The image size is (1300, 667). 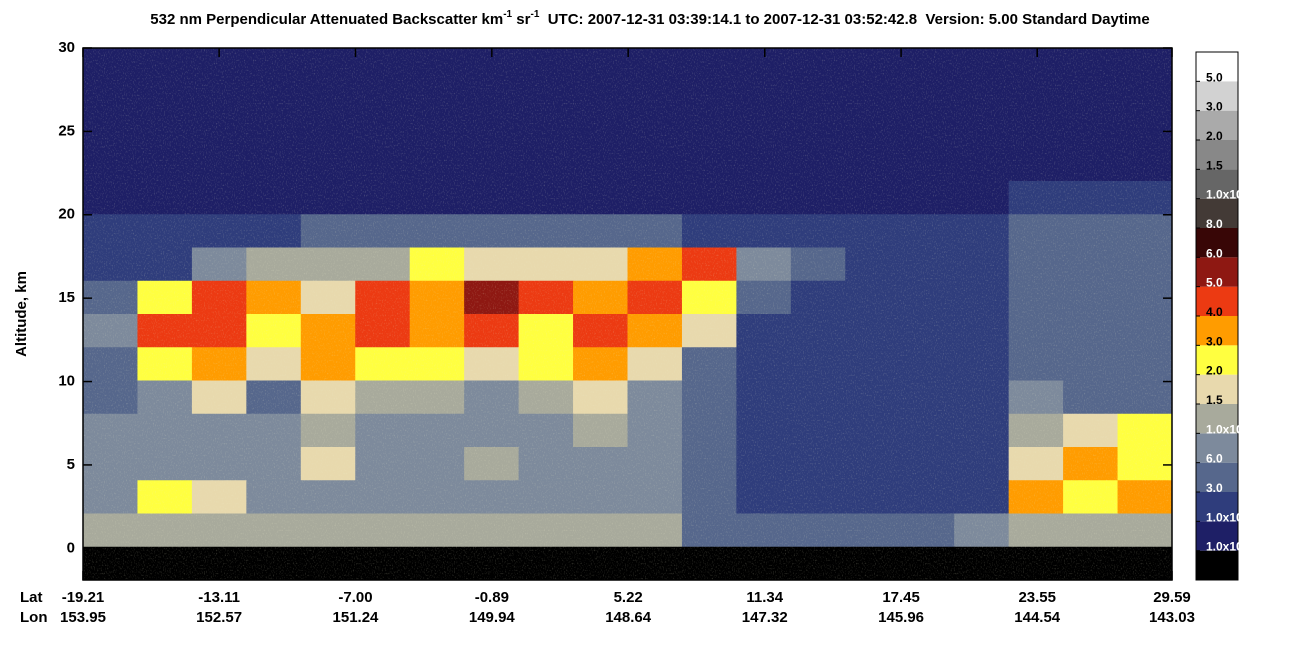 What do you see at coordinates (1037, 617) in the screenshot?
I see `x2-tick-label: 144.54` at bounding box center [1037, 617].